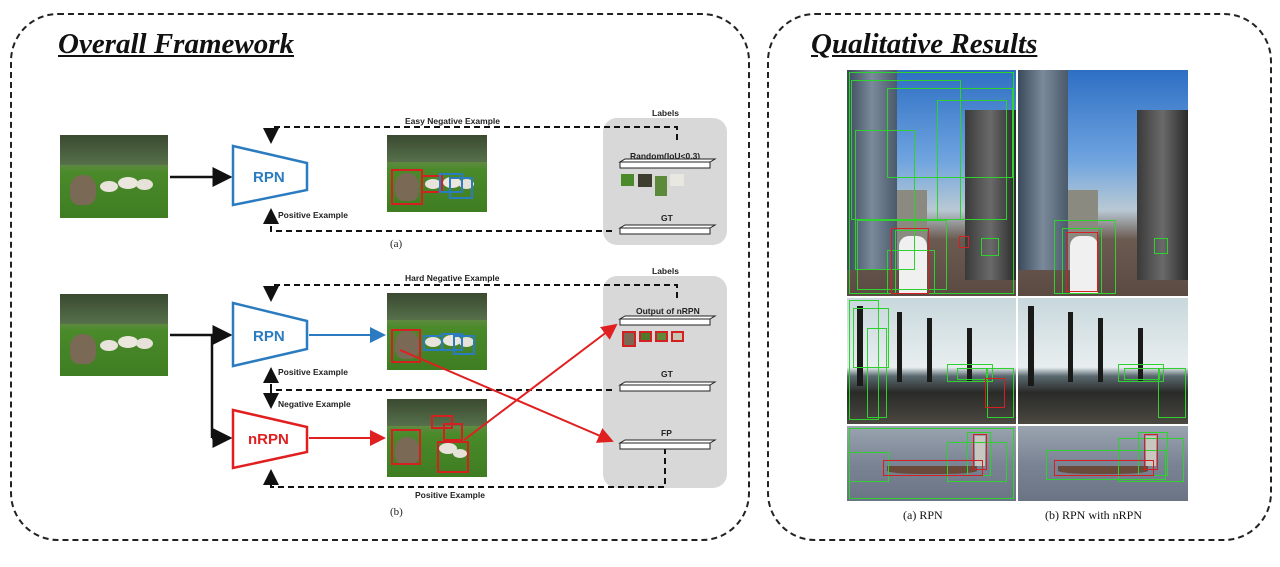 The image size is (1280, 567). I want to click on nrpn-positive-arrow, so click(464, 468).